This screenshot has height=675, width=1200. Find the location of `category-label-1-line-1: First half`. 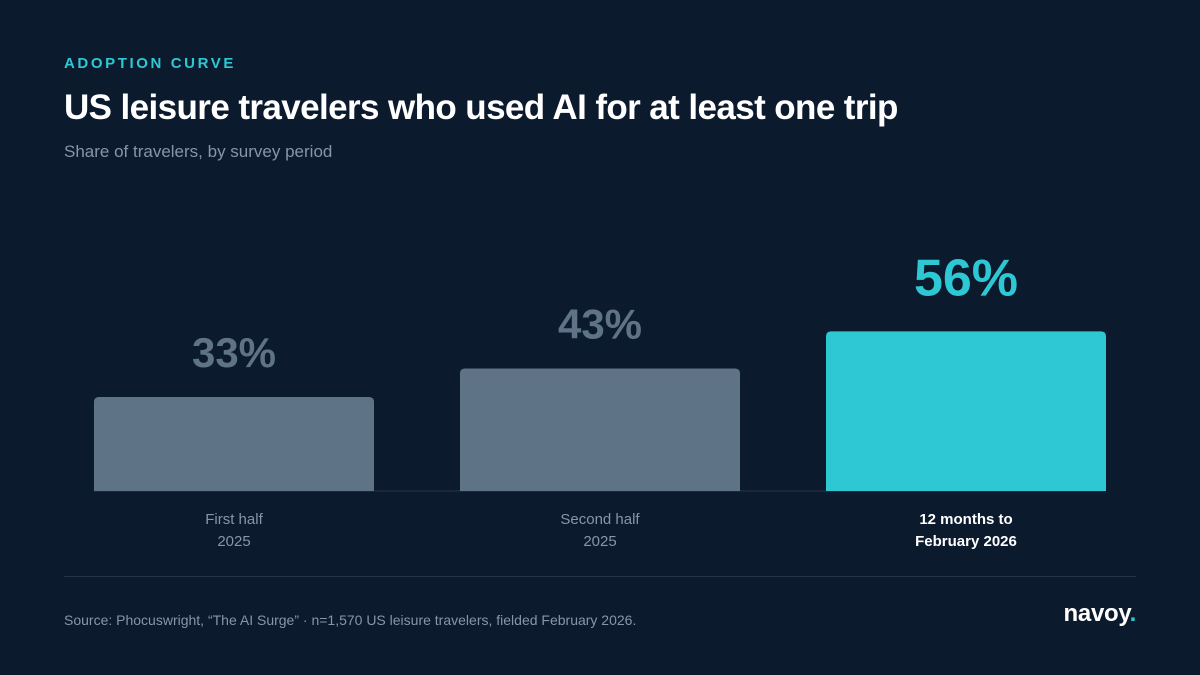

category-label-1-line-1: First half is located at coordinates (234, 519).